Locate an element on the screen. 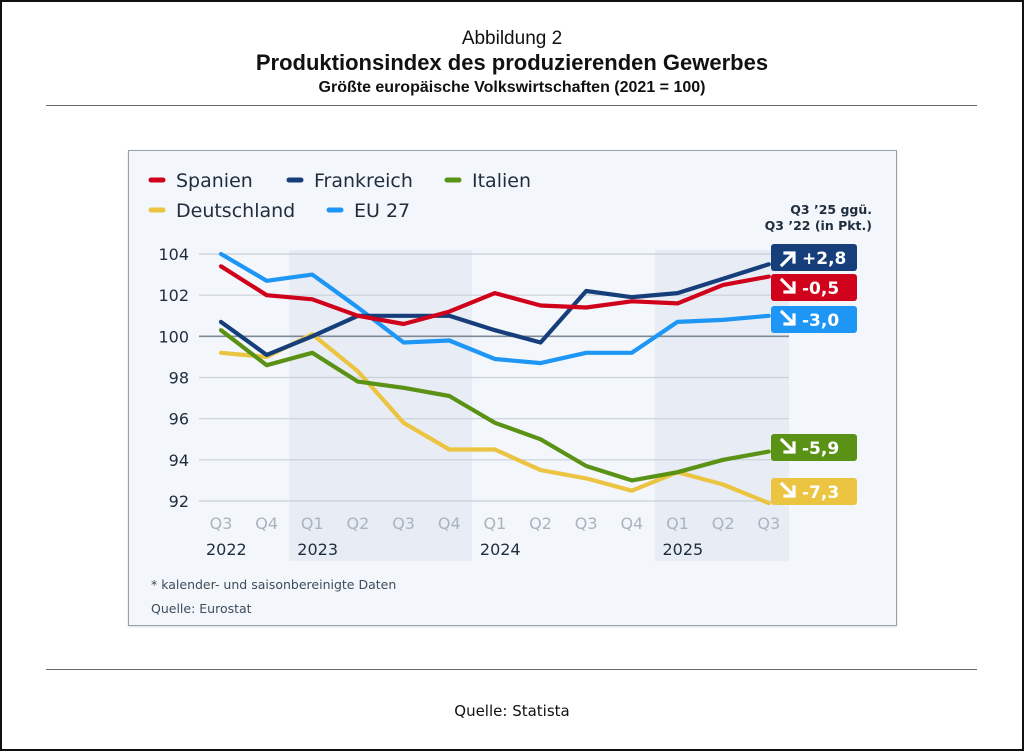 The image size is (1024, 751). y-tick-label: 100 is located at coordinates (173, 336).